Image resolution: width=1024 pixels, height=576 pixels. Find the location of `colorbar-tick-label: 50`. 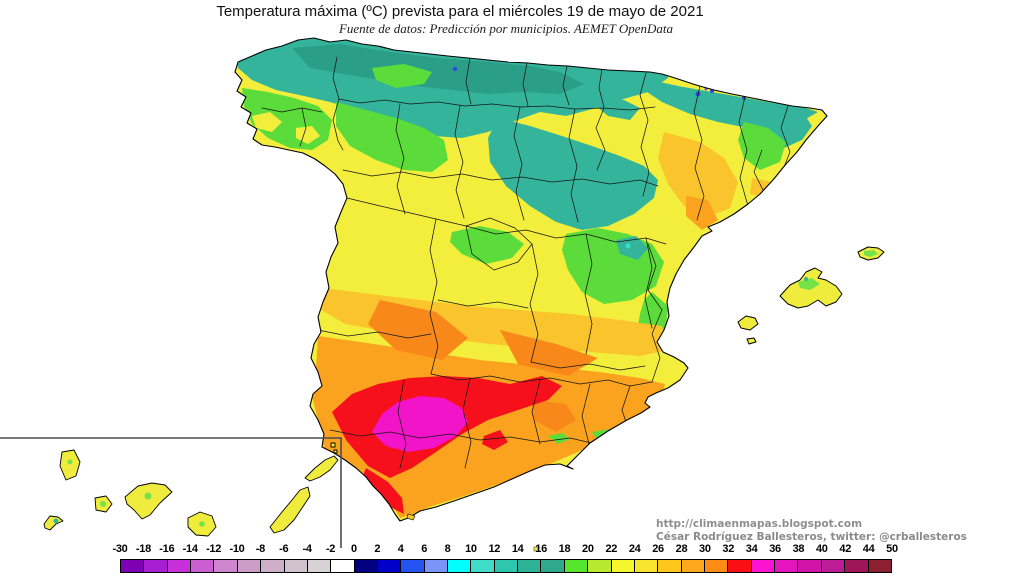

colorbar-tick-label: 50 is located at coordinates (892, 549).